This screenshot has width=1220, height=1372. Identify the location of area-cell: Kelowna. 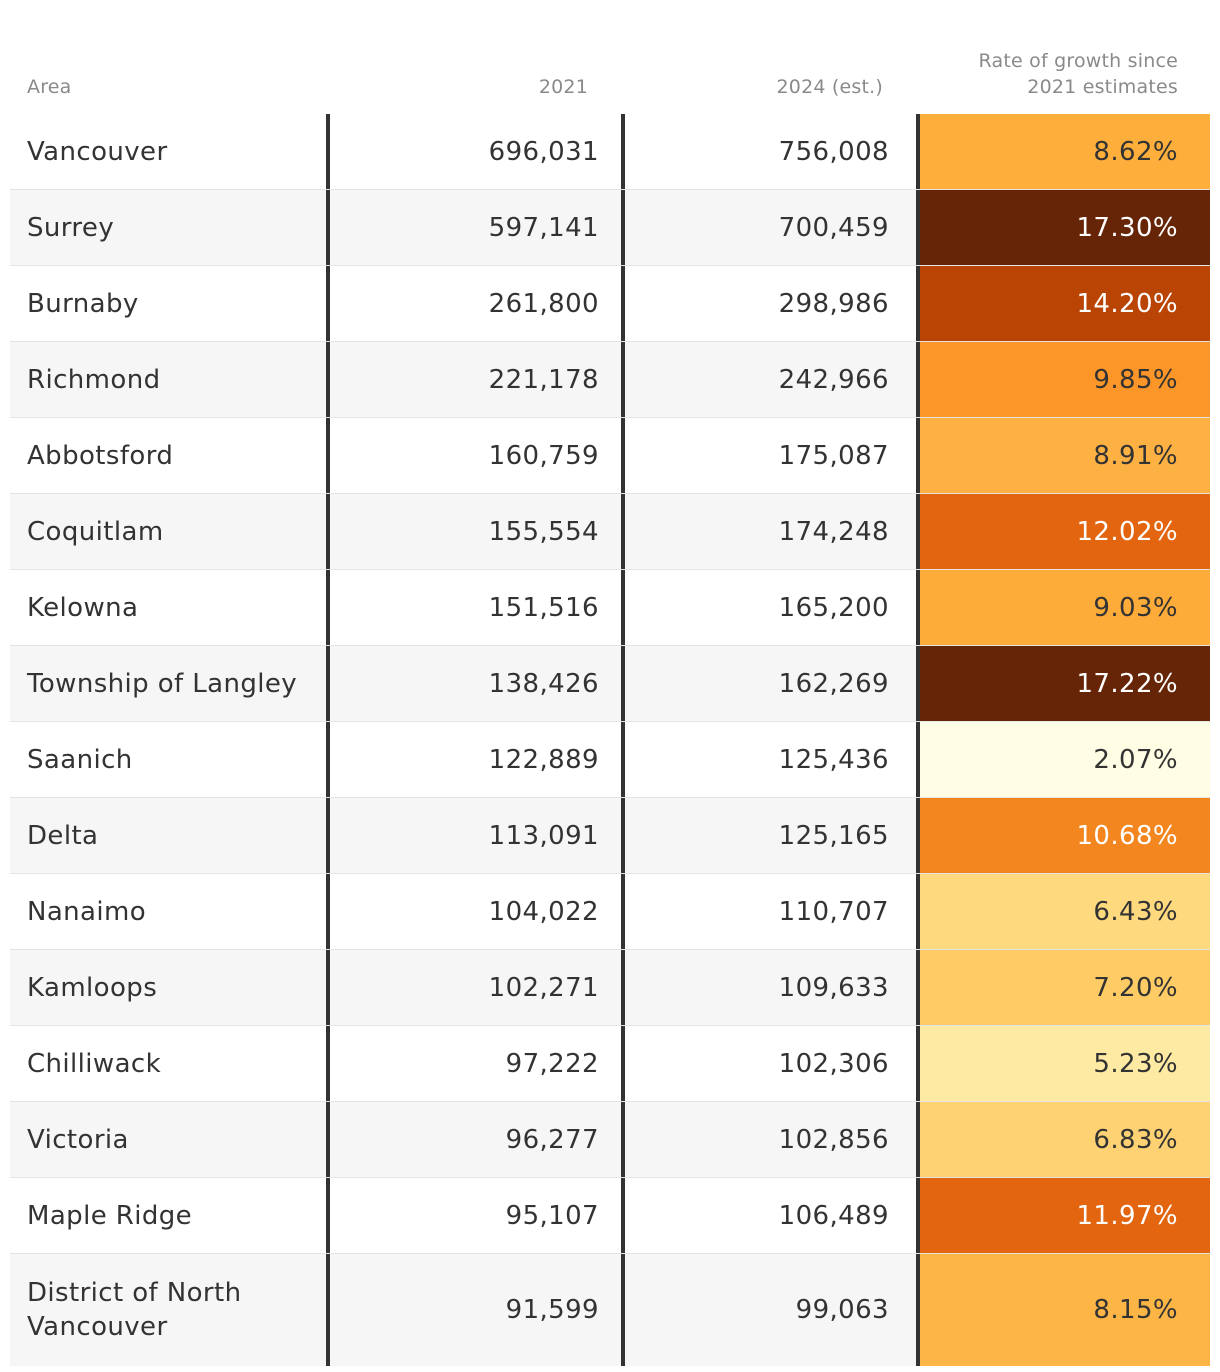
(83, 607).